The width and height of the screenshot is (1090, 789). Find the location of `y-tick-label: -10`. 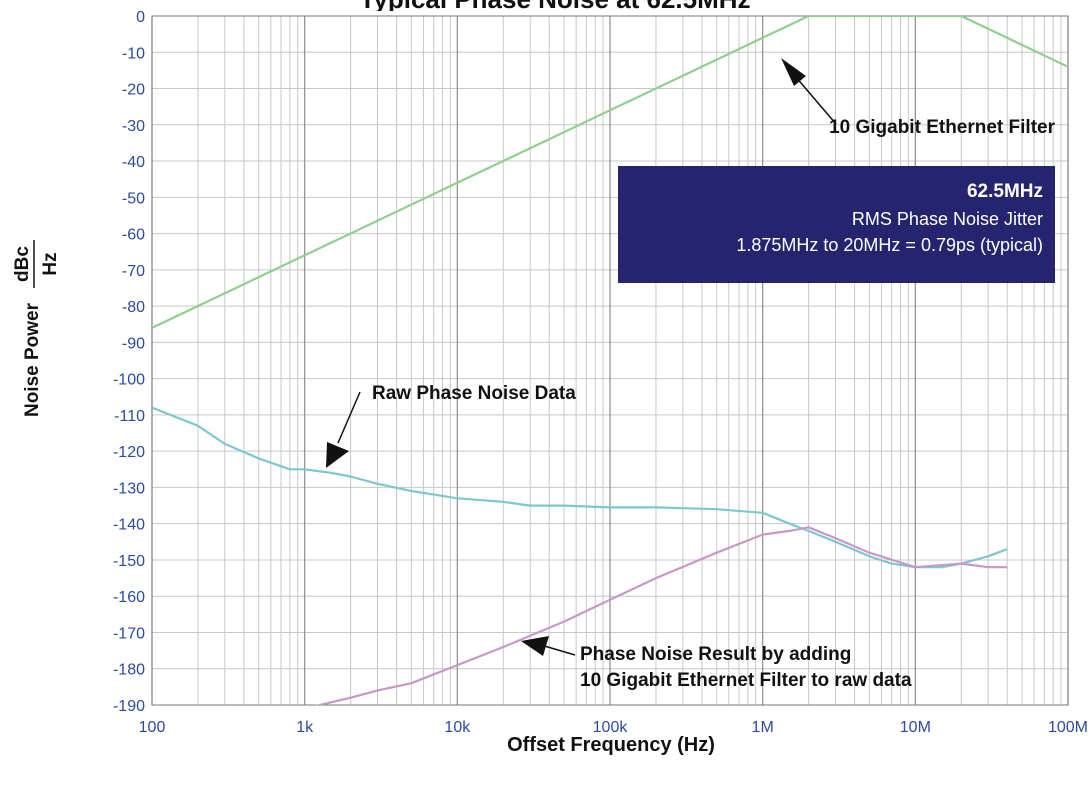

y-tick-label: -10 is located at coordinates (133, 53).